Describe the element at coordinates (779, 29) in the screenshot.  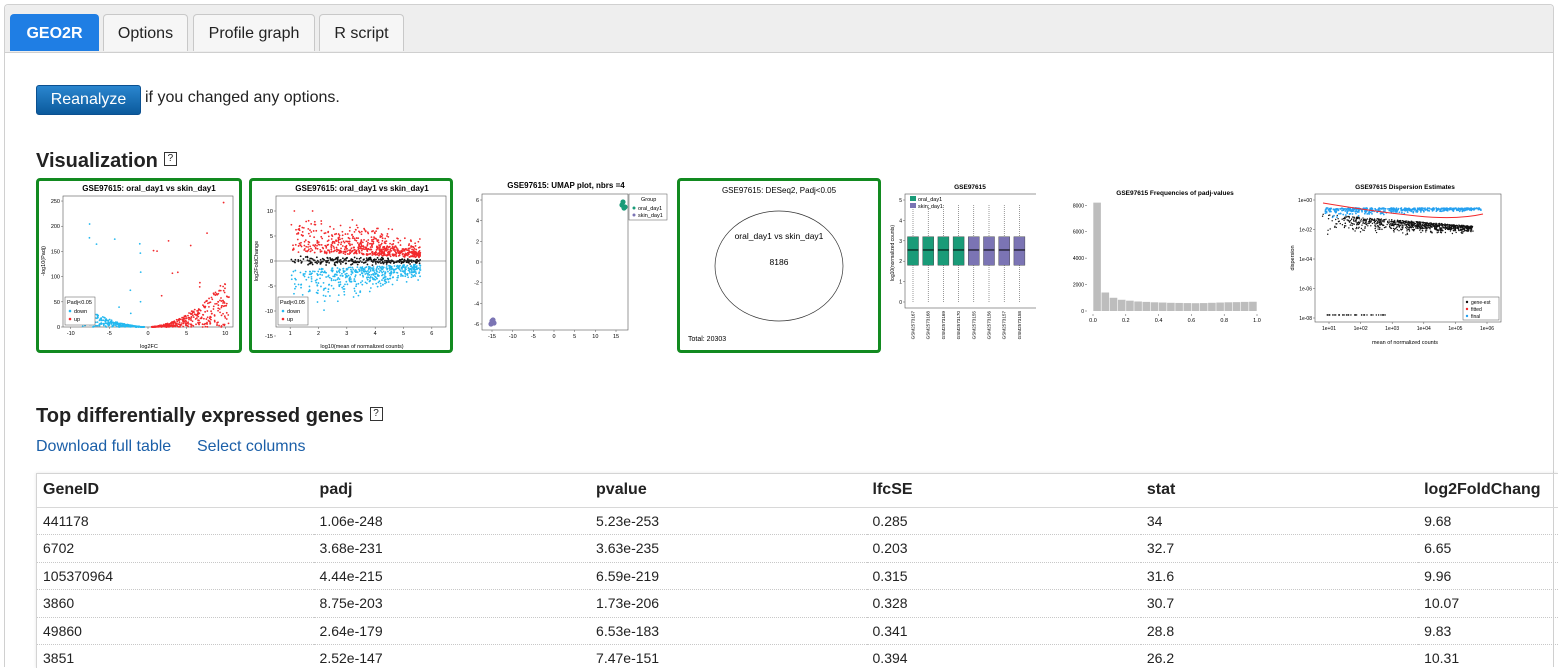
I see `tab-bar: GEO2R Options Profile graph R script` at that location.